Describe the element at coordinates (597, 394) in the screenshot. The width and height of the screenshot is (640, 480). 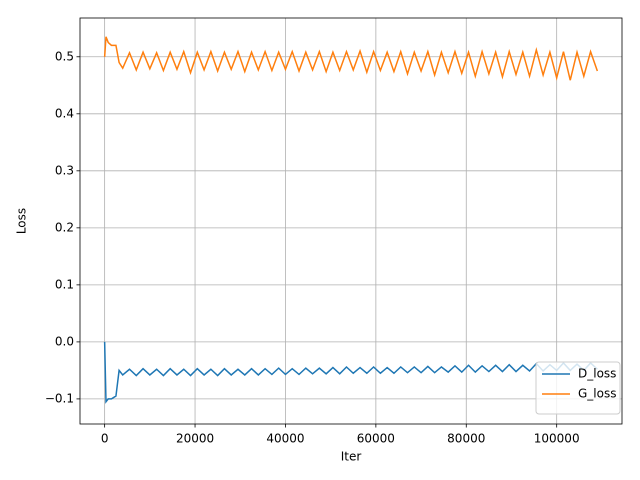
I see `legend-label: G_loss` at that location.